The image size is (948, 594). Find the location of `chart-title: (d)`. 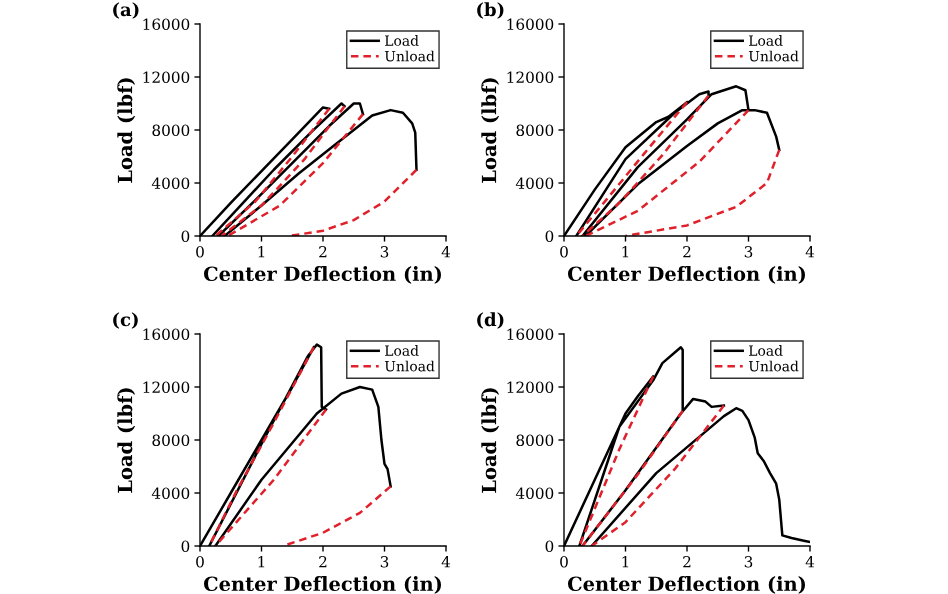

chart-title: (d) is located at coordinates (490, 320).